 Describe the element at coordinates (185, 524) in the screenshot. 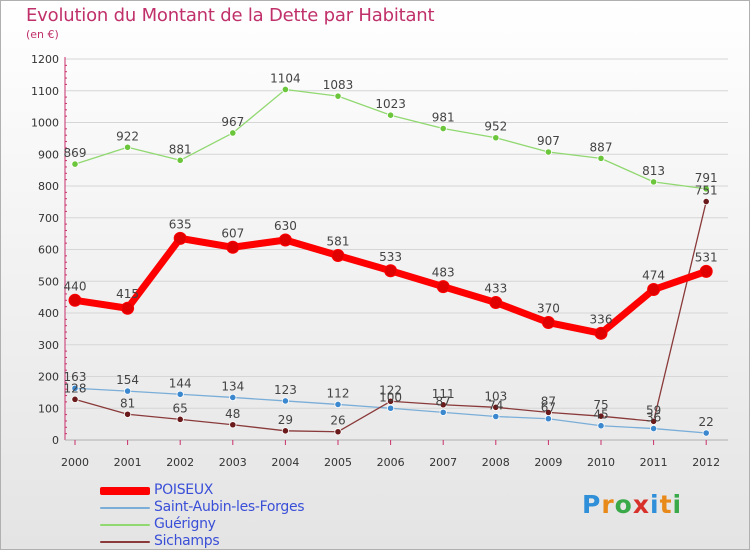

I see `legend-label: Guérigny` at that location.